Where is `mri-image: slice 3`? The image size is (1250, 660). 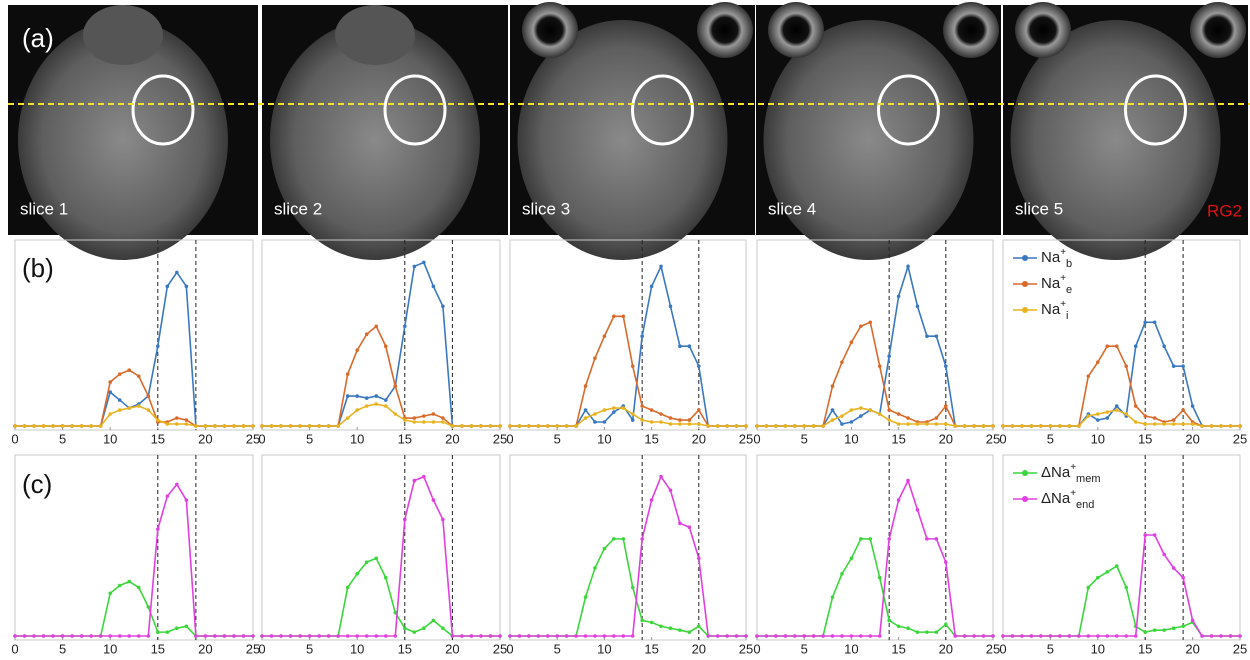 mri-image: slice 3 is located at coordinates (632, 131).